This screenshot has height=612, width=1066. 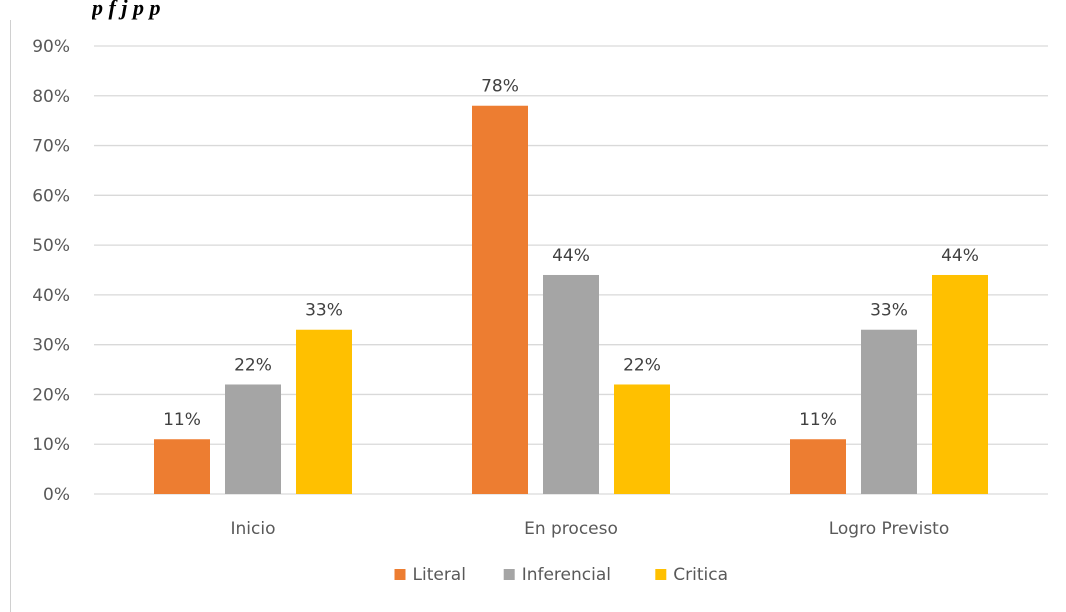 What do you see at coordinates (51, 346) in the screenshot?
I see `y-tick-label: 30%` at bounding box center [51, 346].